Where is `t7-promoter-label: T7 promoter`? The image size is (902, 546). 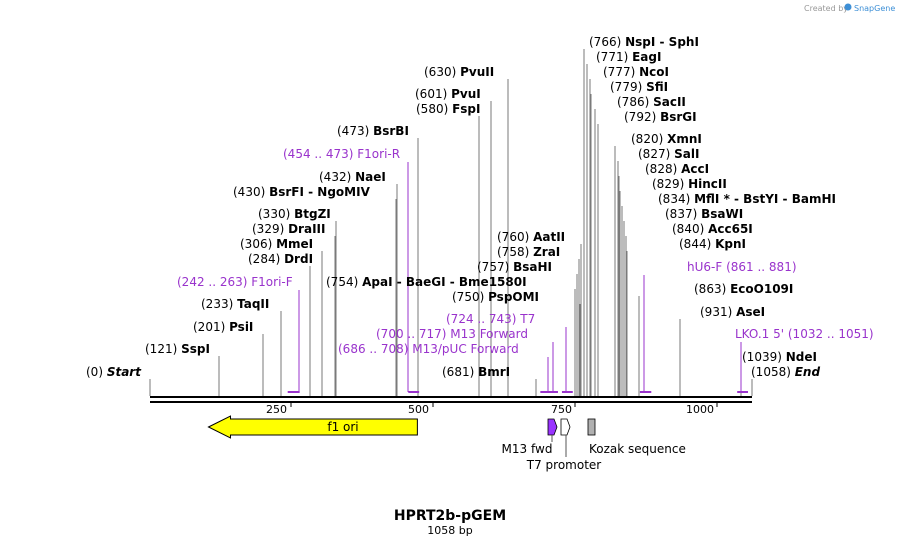 t7-promoter-label: T7 promoter is located at coordinates (564, 465).